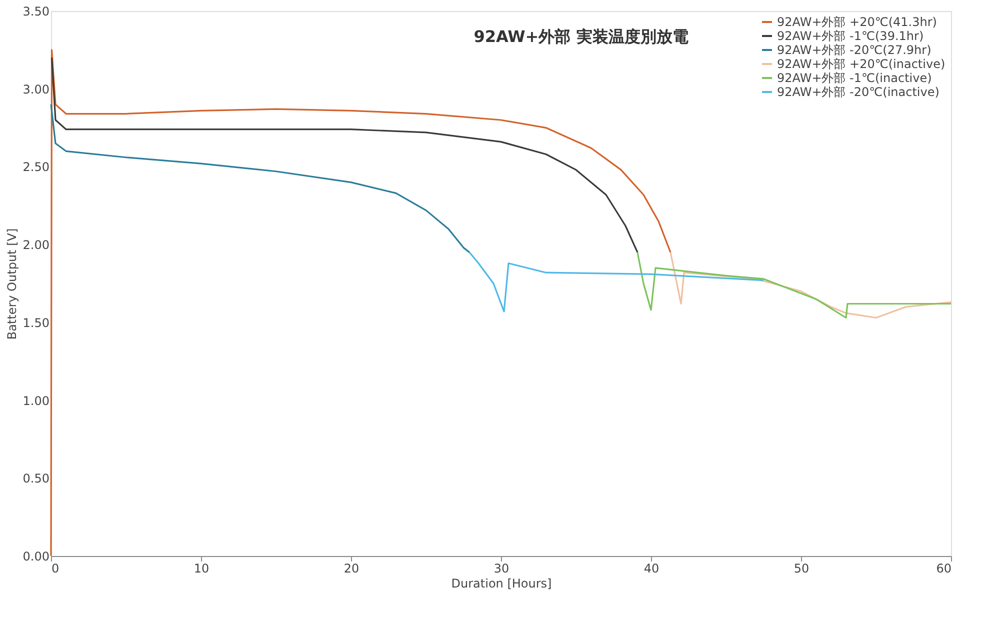  Describe the element at coordinates (352, 569) in the screenshot. I see `x-tick-label: 20` at that location.